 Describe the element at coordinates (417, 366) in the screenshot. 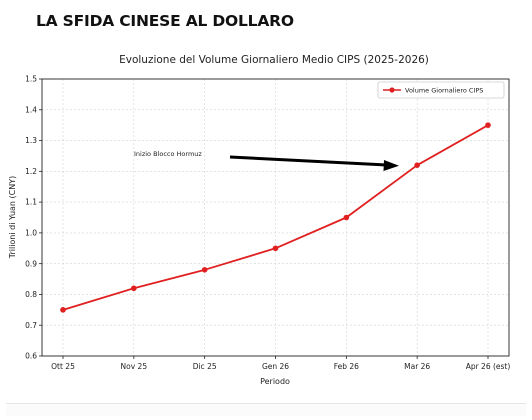

I see `x-tick-label: Mar 26` at that location.